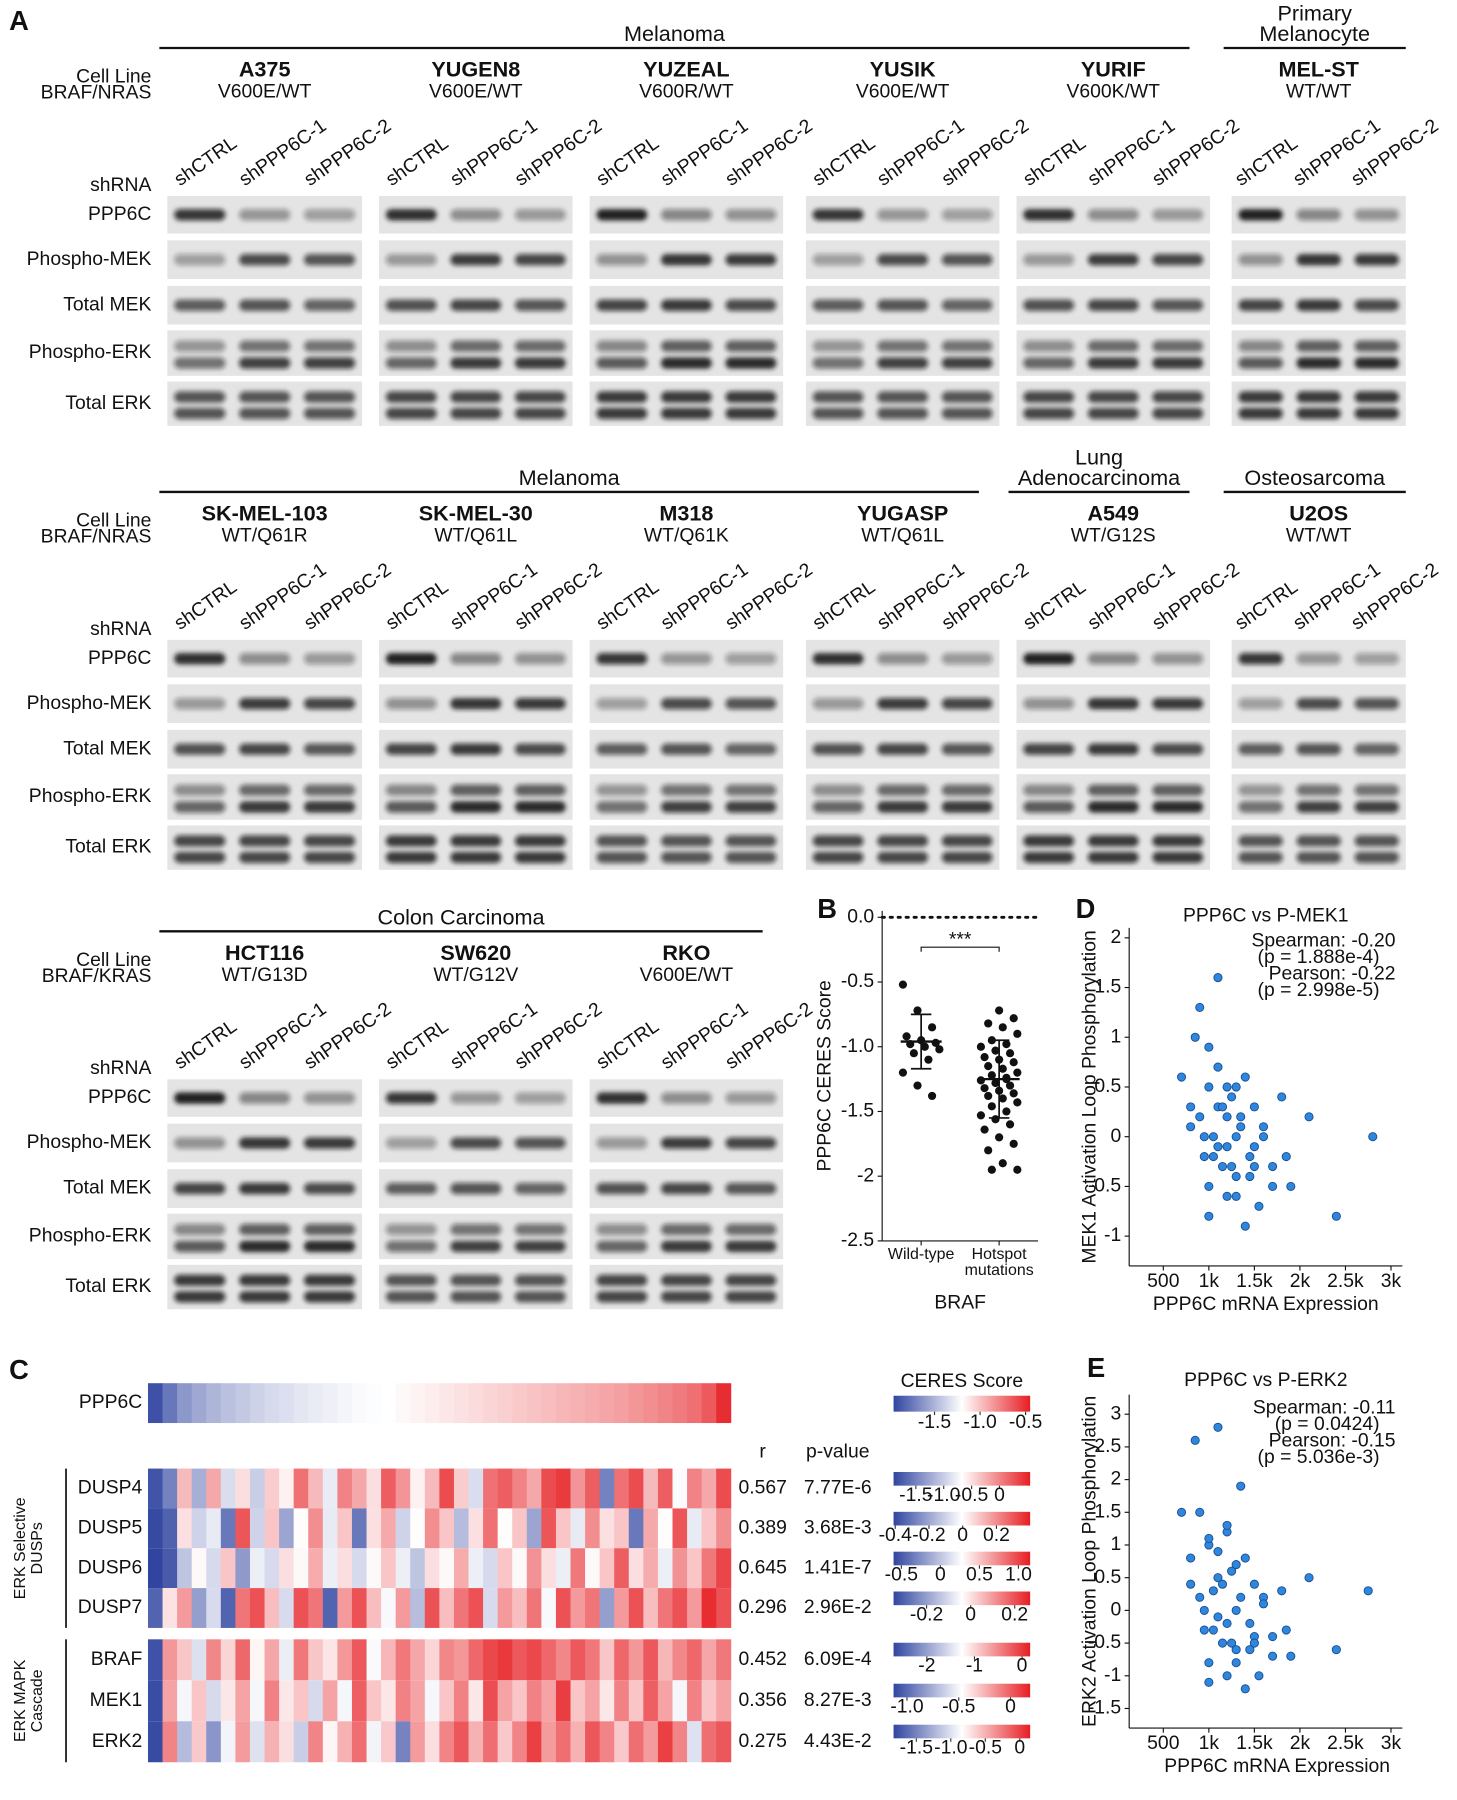  Describe the element at coordinates (1315, 478) in the screenshot. I see `group-title: Osteosarcoma` at that location.